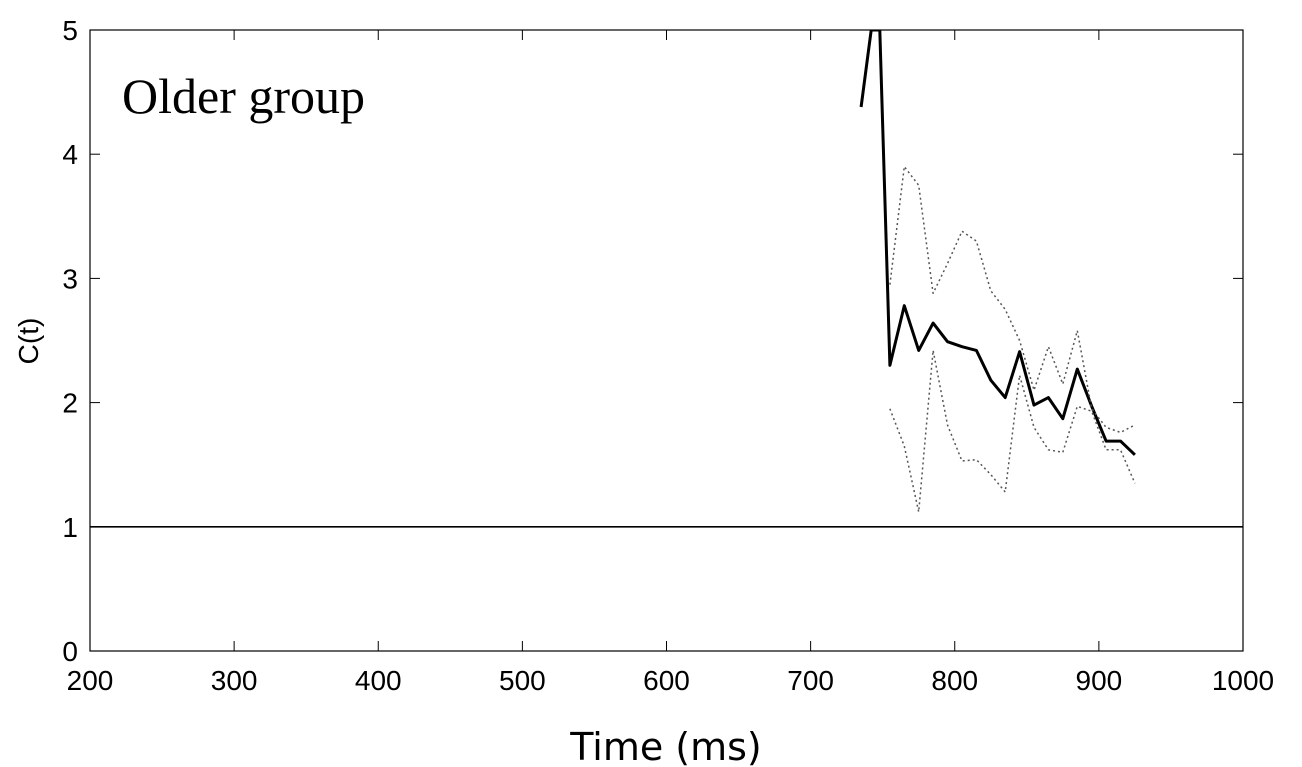  What do you see at coordinates (90, 680) in the screenshot?
I see `x-tick-label: 200` at bounding box center [90, 680].